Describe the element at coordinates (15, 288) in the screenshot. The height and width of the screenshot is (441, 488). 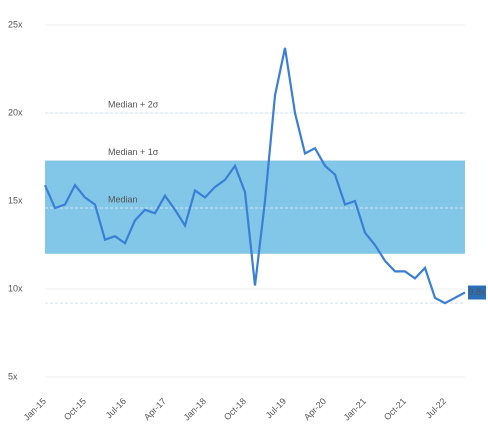
I see `y-tick-label: 10x` at that location.